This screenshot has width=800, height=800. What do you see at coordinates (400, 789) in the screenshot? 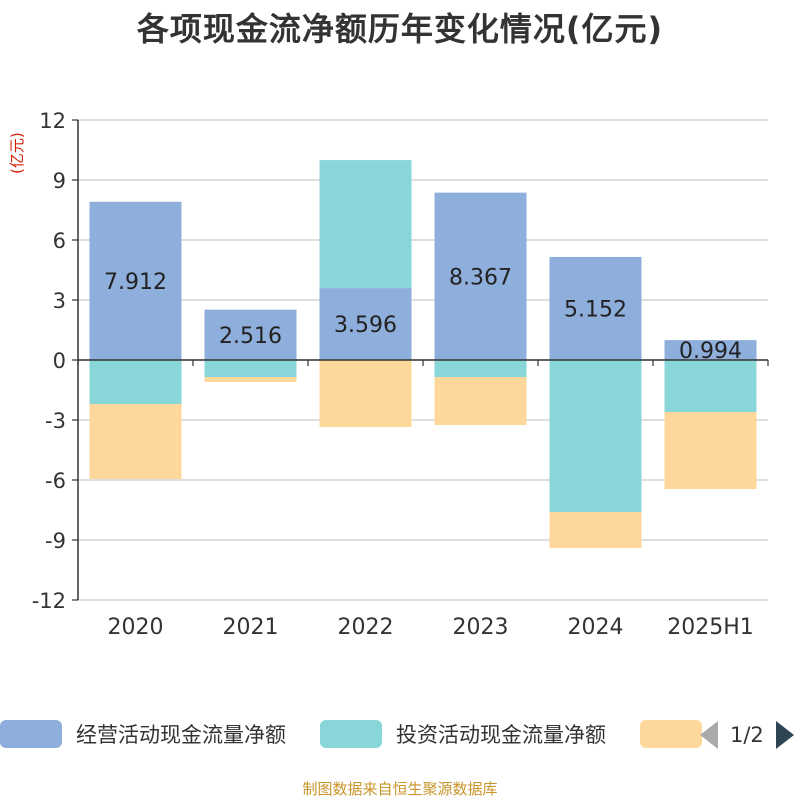
I see `data-source-note: 制图数据来自恒生聚源数据库` at bounding box center [400, 789].